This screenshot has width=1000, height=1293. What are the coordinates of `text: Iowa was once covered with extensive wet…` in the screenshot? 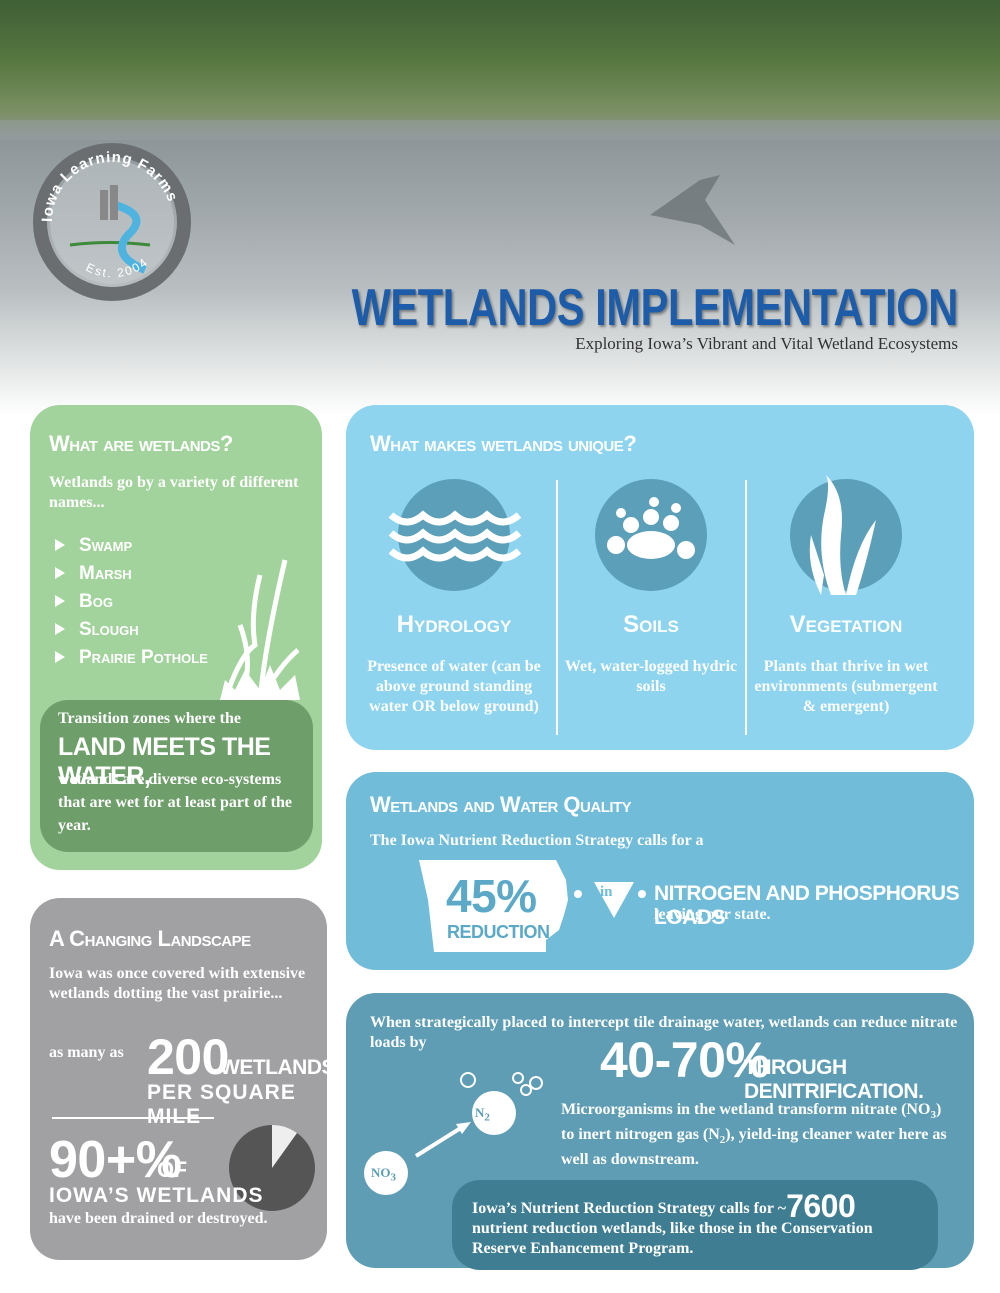 It's located at (177, 983).